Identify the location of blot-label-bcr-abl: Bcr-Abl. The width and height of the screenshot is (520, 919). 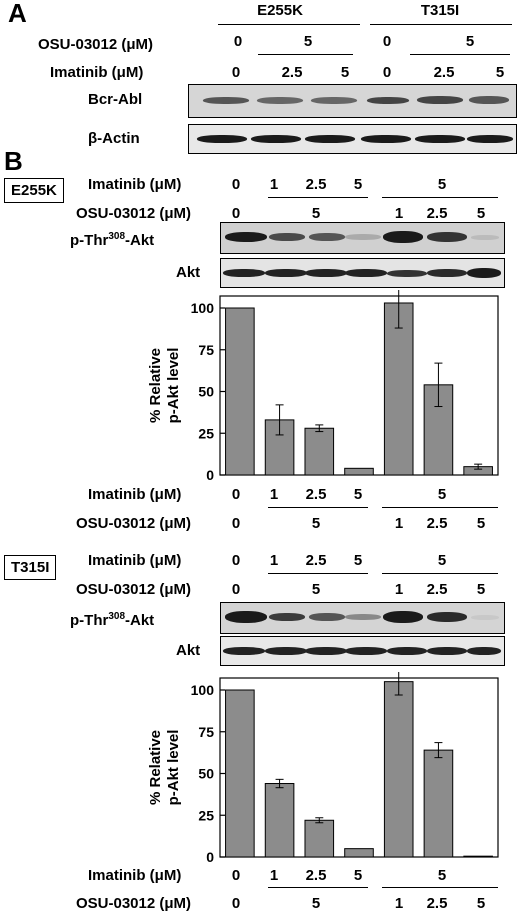
(115, 99).